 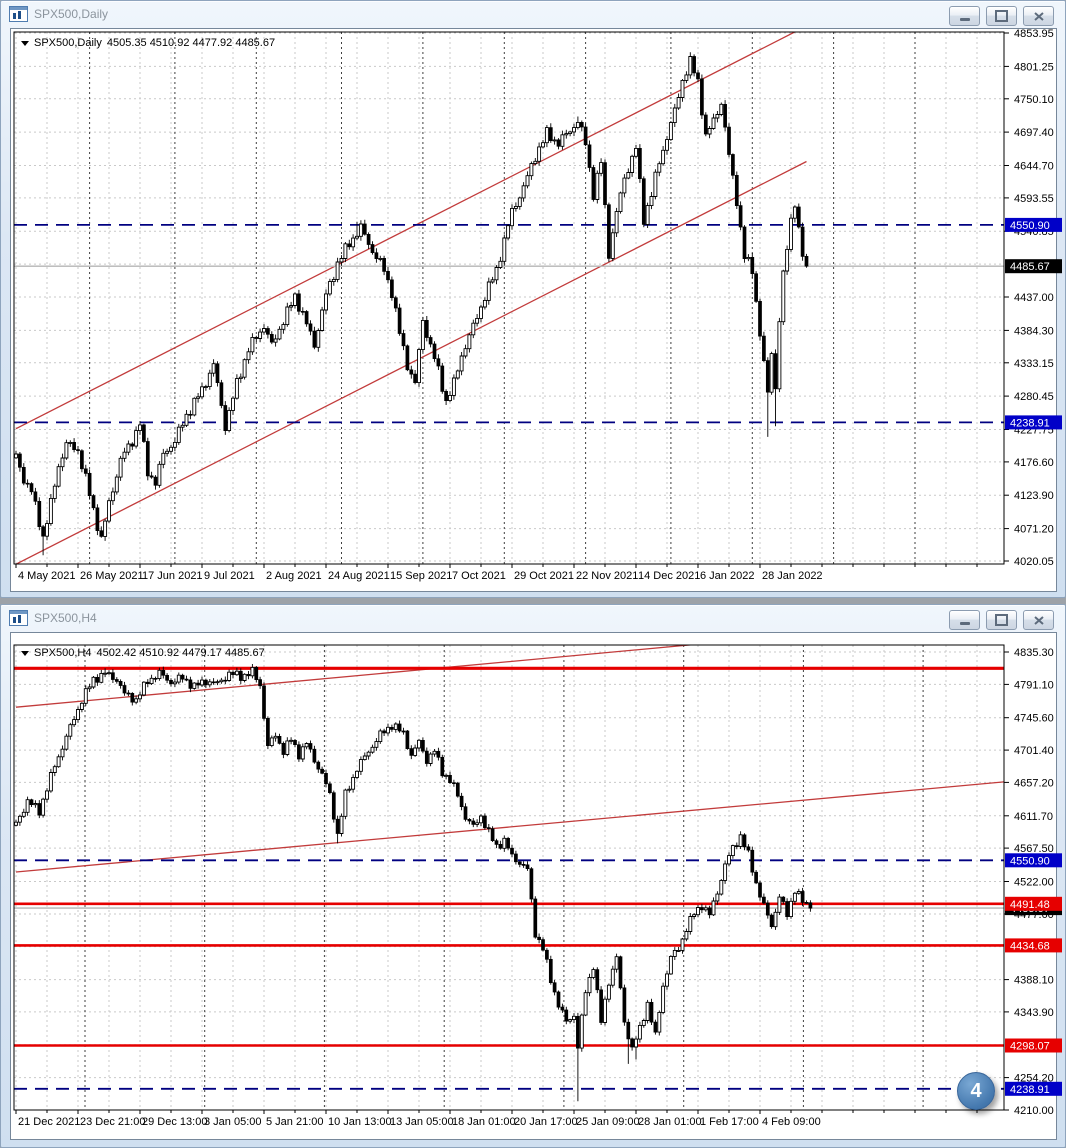 What do you see at coordinates (68, 43) in the screenshot?
I see `legend-symbol: SPX500,Daily` at bounding box center [68, 43].